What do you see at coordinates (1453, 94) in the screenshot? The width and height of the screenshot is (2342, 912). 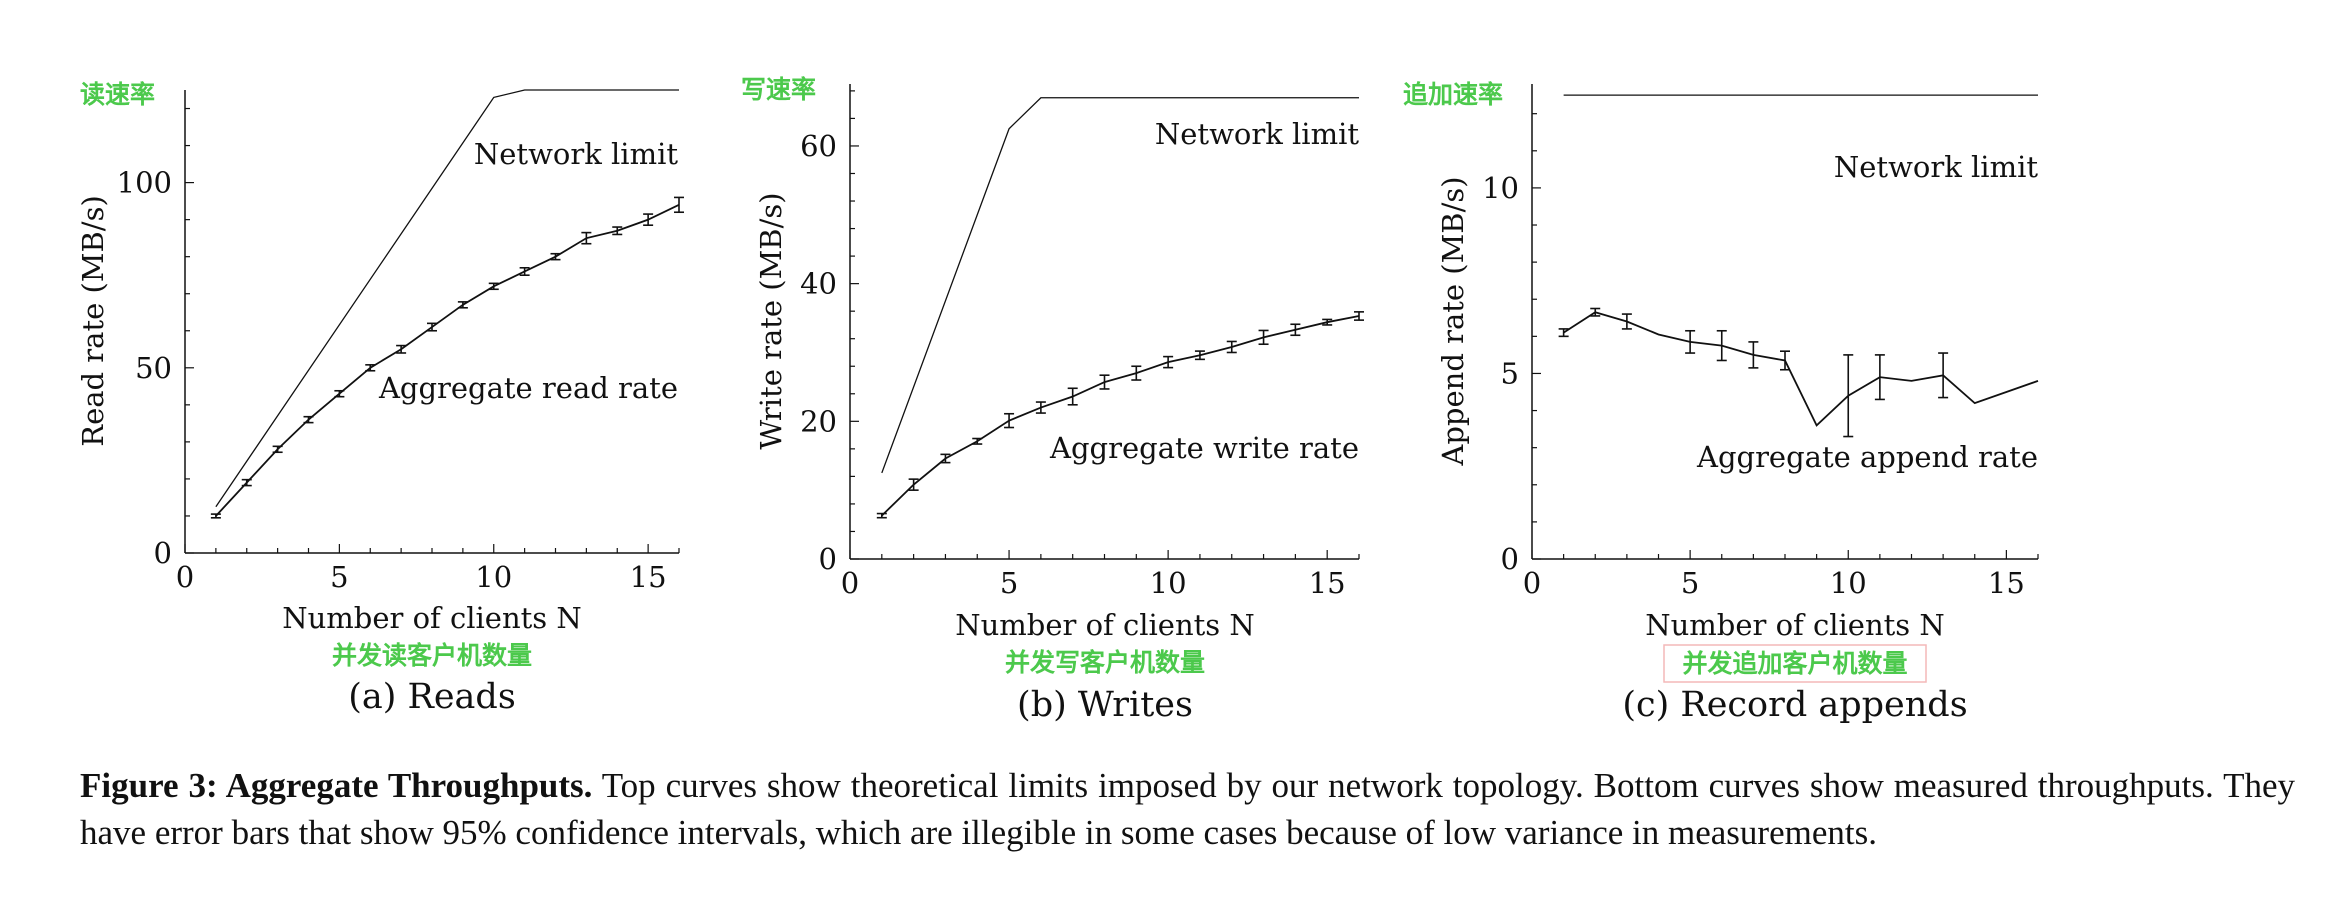 I see `annotation-cn-rate: 追加速率` at bounding box center [1453, 94].